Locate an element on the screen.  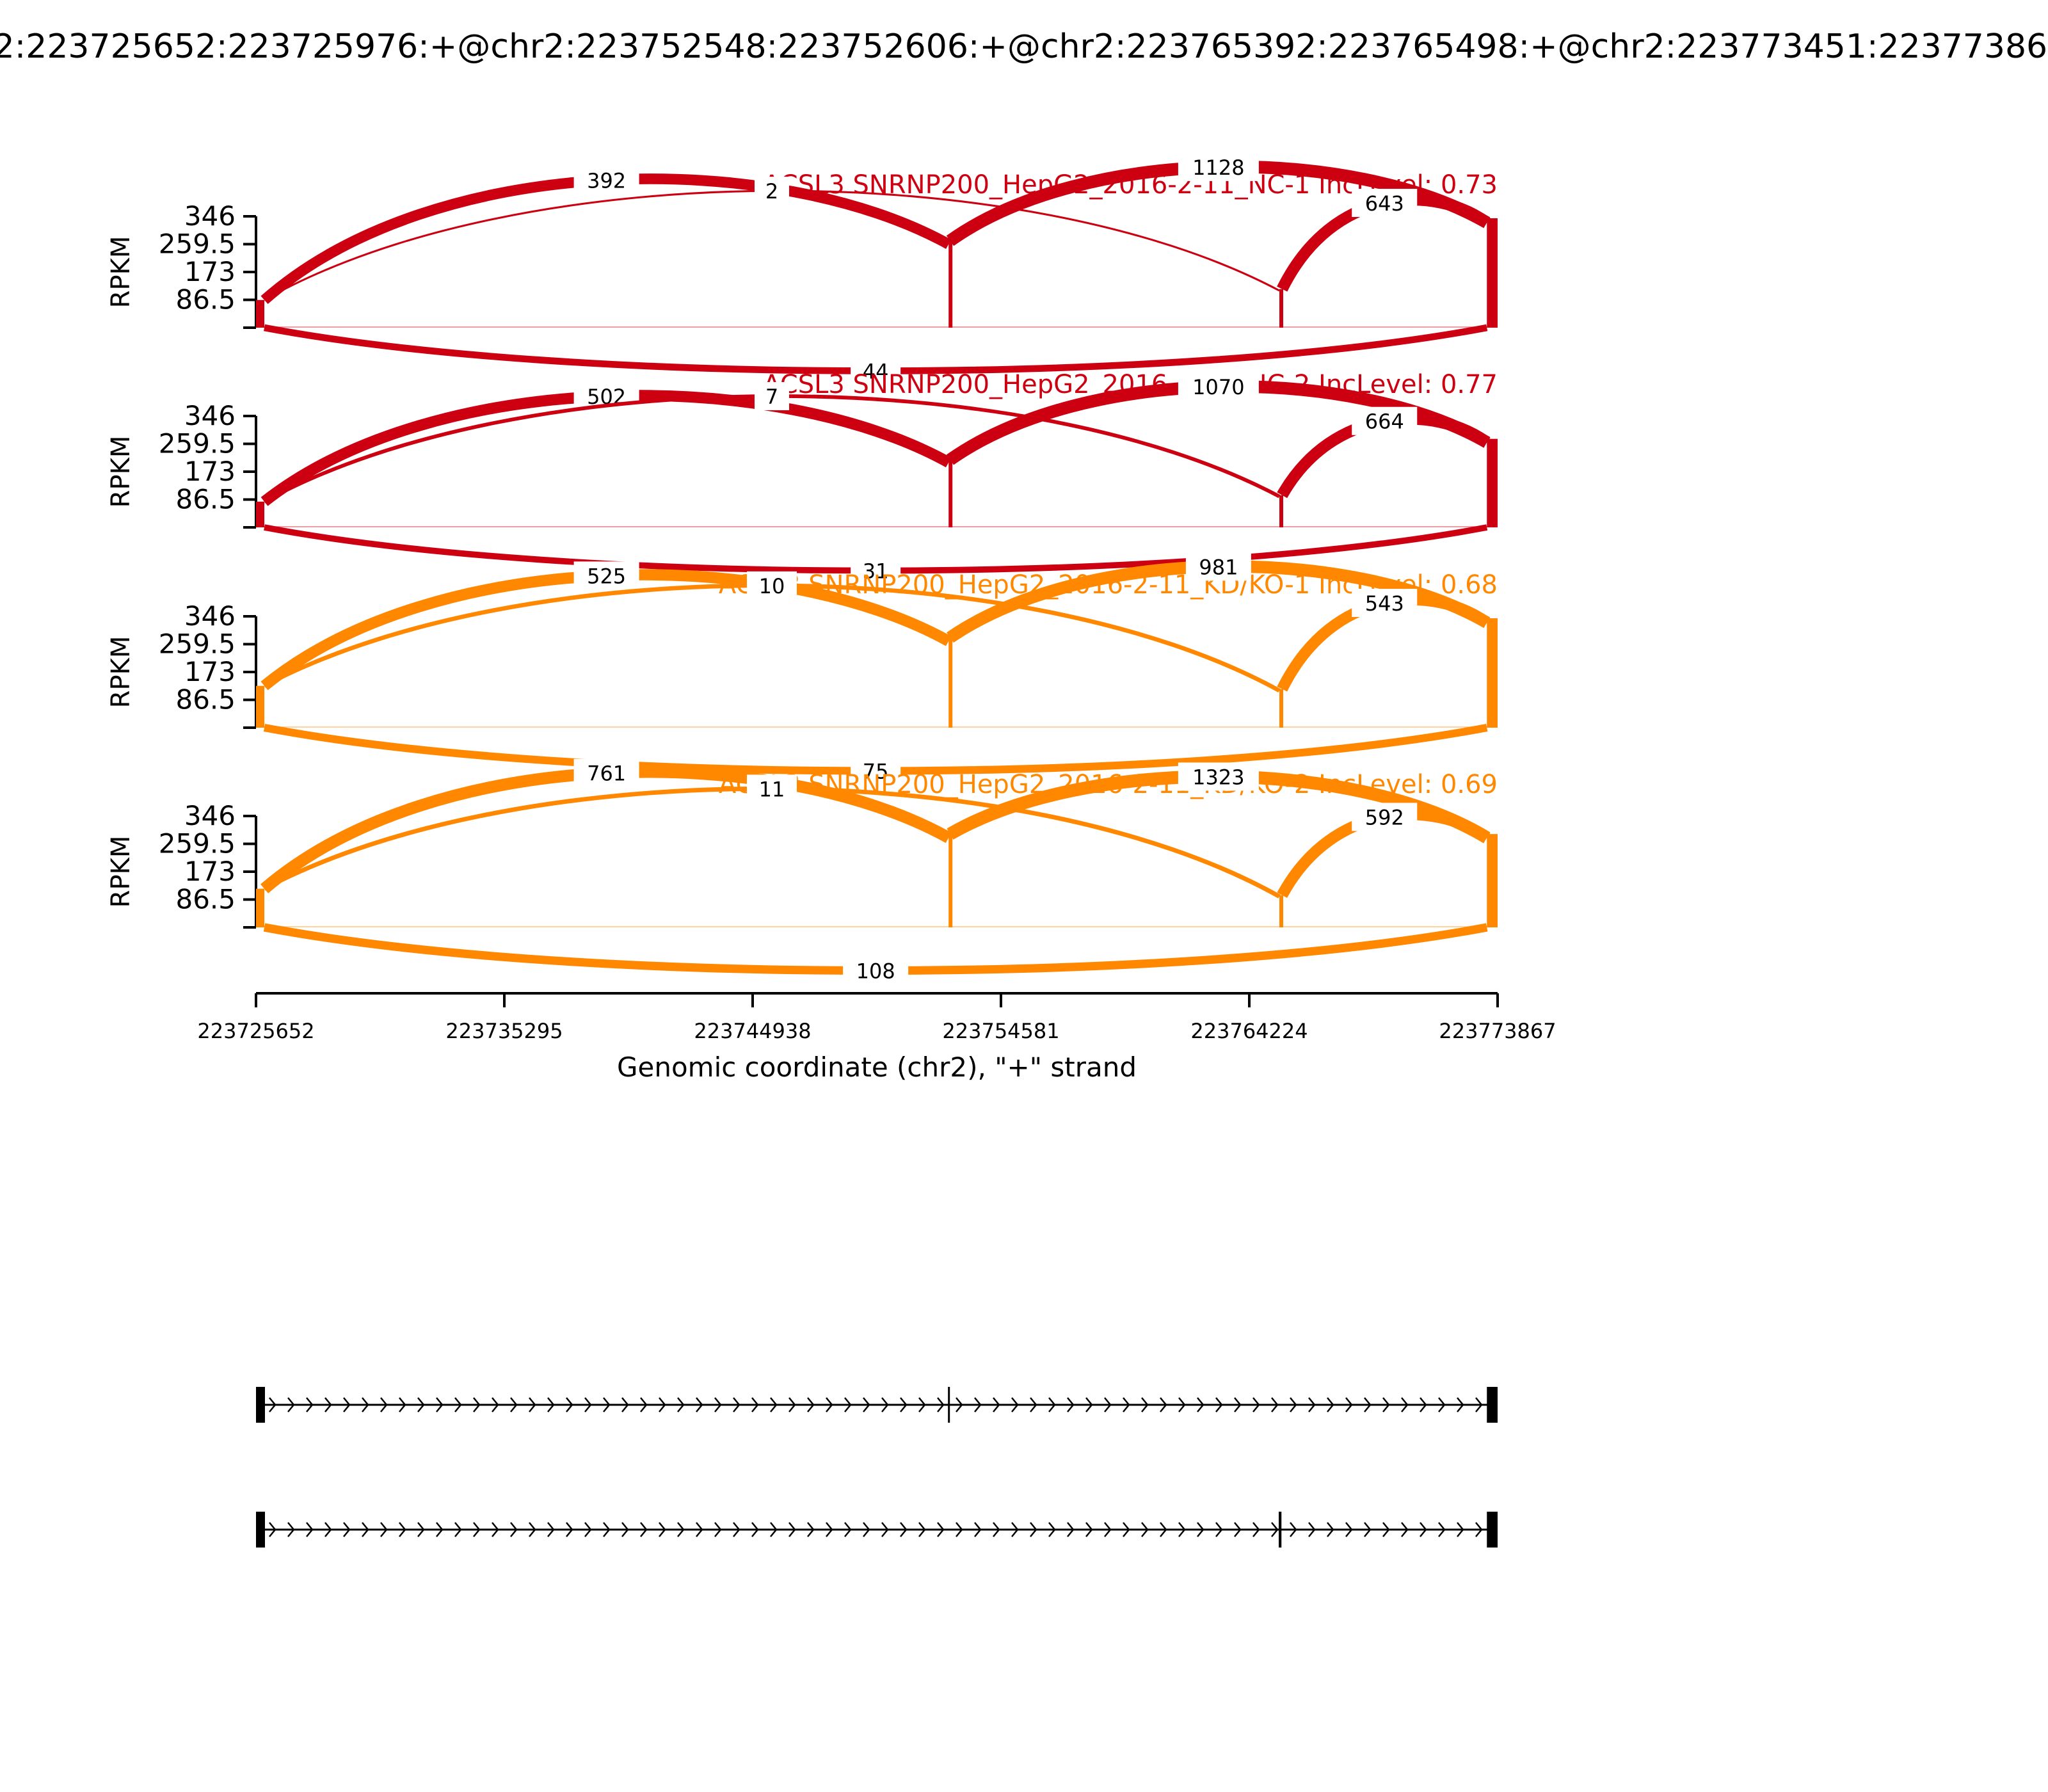
junction-count-label: 44 is located at coordinates (876, 372).